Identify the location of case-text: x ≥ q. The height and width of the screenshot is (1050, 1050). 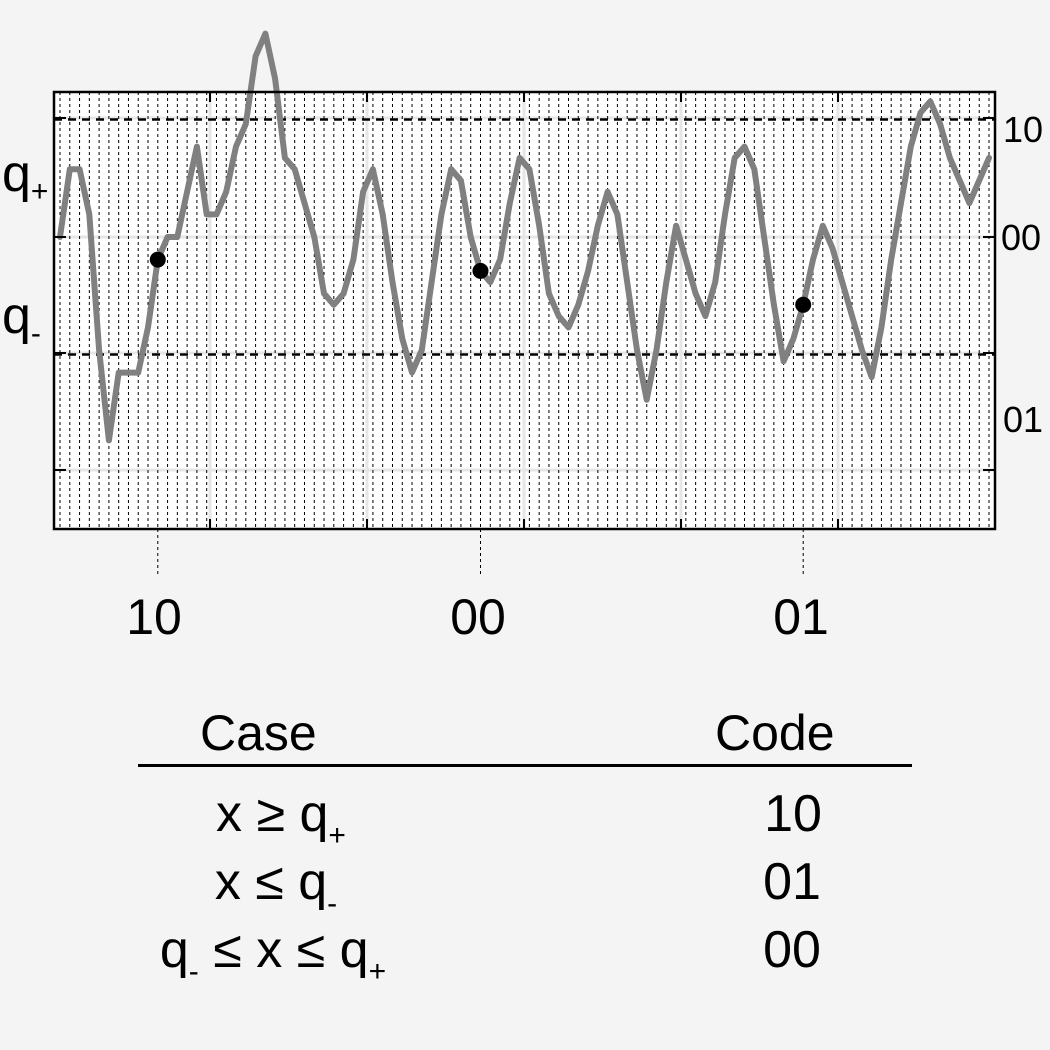
(272, 814).